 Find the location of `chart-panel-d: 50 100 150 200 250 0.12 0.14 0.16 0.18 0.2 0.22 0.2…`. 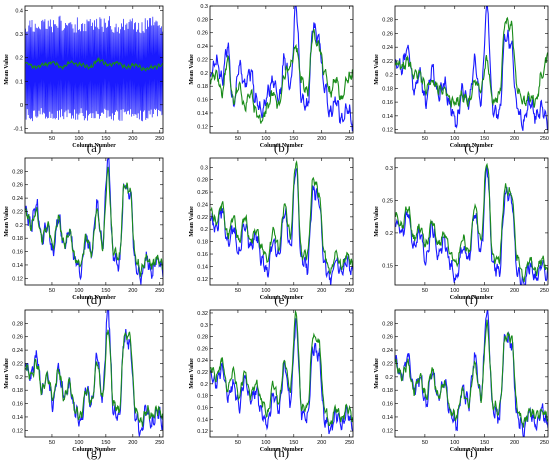

chart-panel-d: 50 100 150 200 250 0.12 0.14 0.16 0.18 0.2 0.22 0.2… is located at coordinates (84, 229).